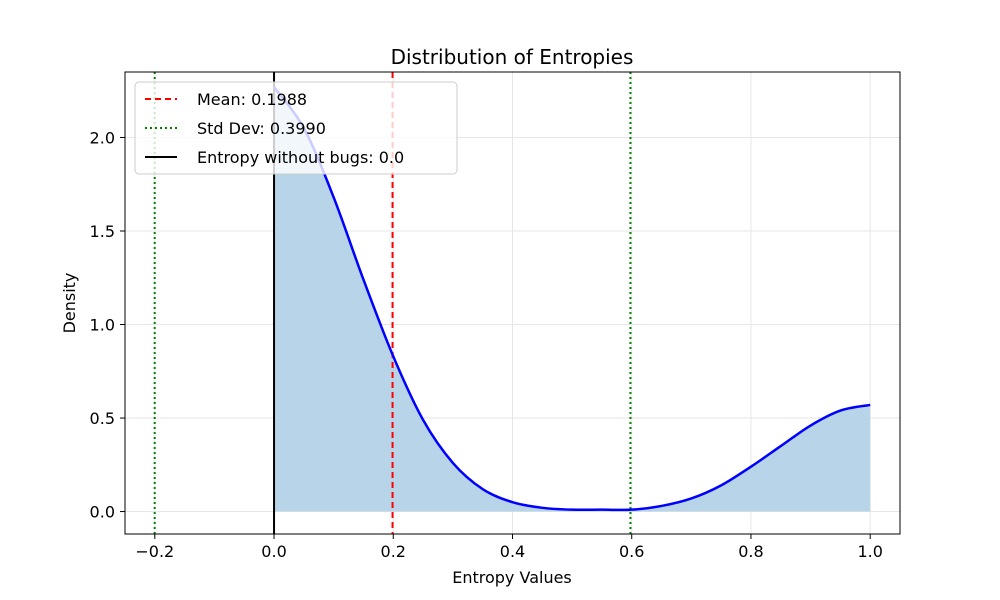 Image resolution: width=1000 pixels, height=600 pixels. I want to click on chart-title: Distribution of Entropies, so click(512, 57).